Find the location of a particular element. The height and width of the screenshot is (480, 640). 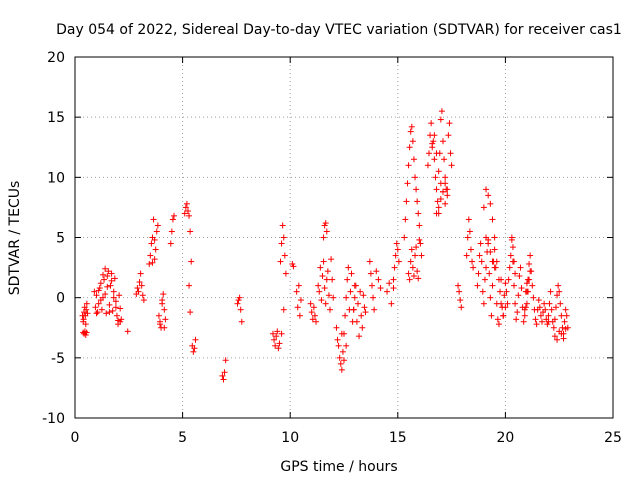

y-axis-label: SDTVAR / TECUs is located at coordinates (15, 238).